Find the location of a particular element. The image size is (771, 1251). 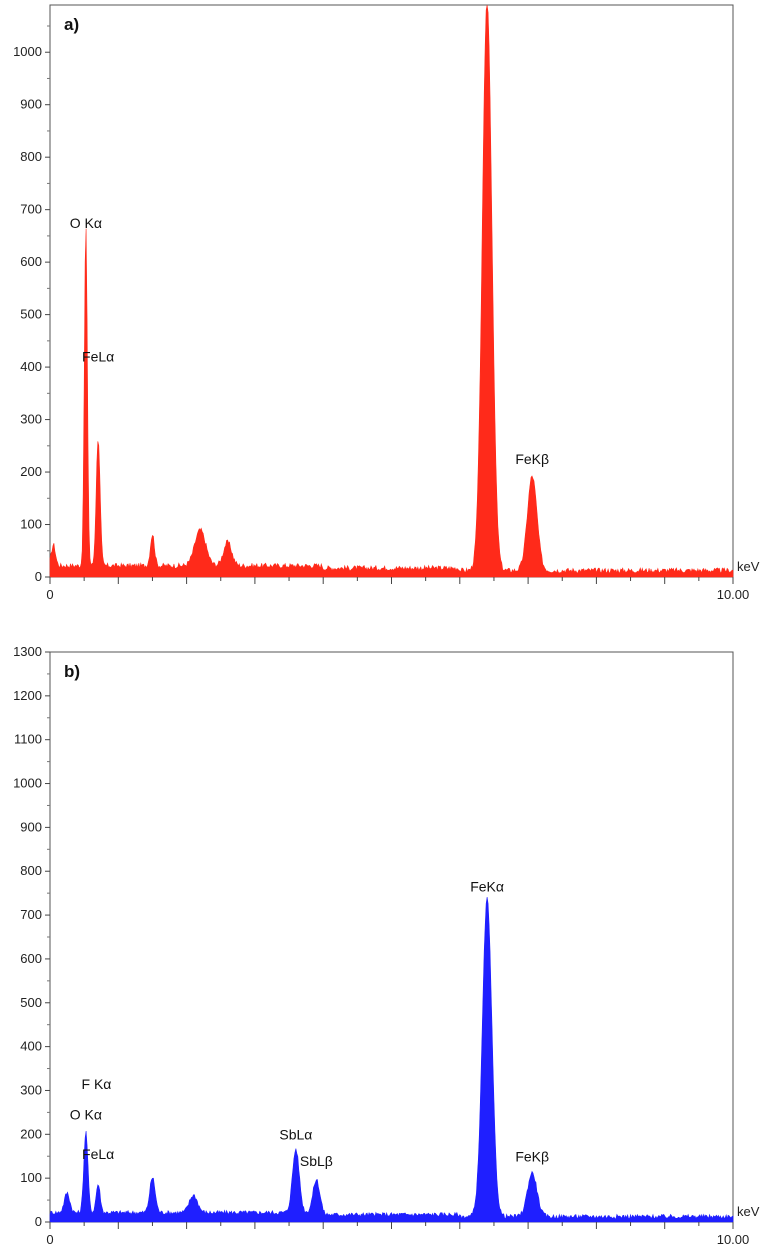

panel-label: a) is located at coordinates (71, 24).